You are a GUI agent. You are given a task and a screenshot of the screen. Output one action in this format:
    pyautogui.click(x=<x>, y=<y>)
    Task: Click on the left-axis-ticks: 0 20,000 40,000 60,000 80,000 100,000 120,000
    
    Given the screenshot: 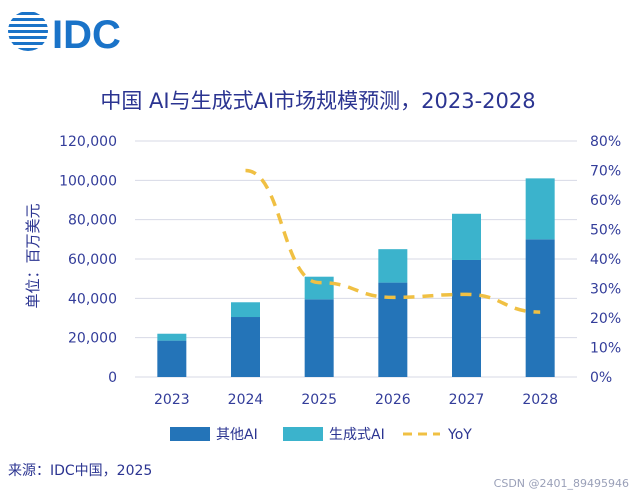 What is the action you would take?
    pyautogui.click(x=88, y=260)
    